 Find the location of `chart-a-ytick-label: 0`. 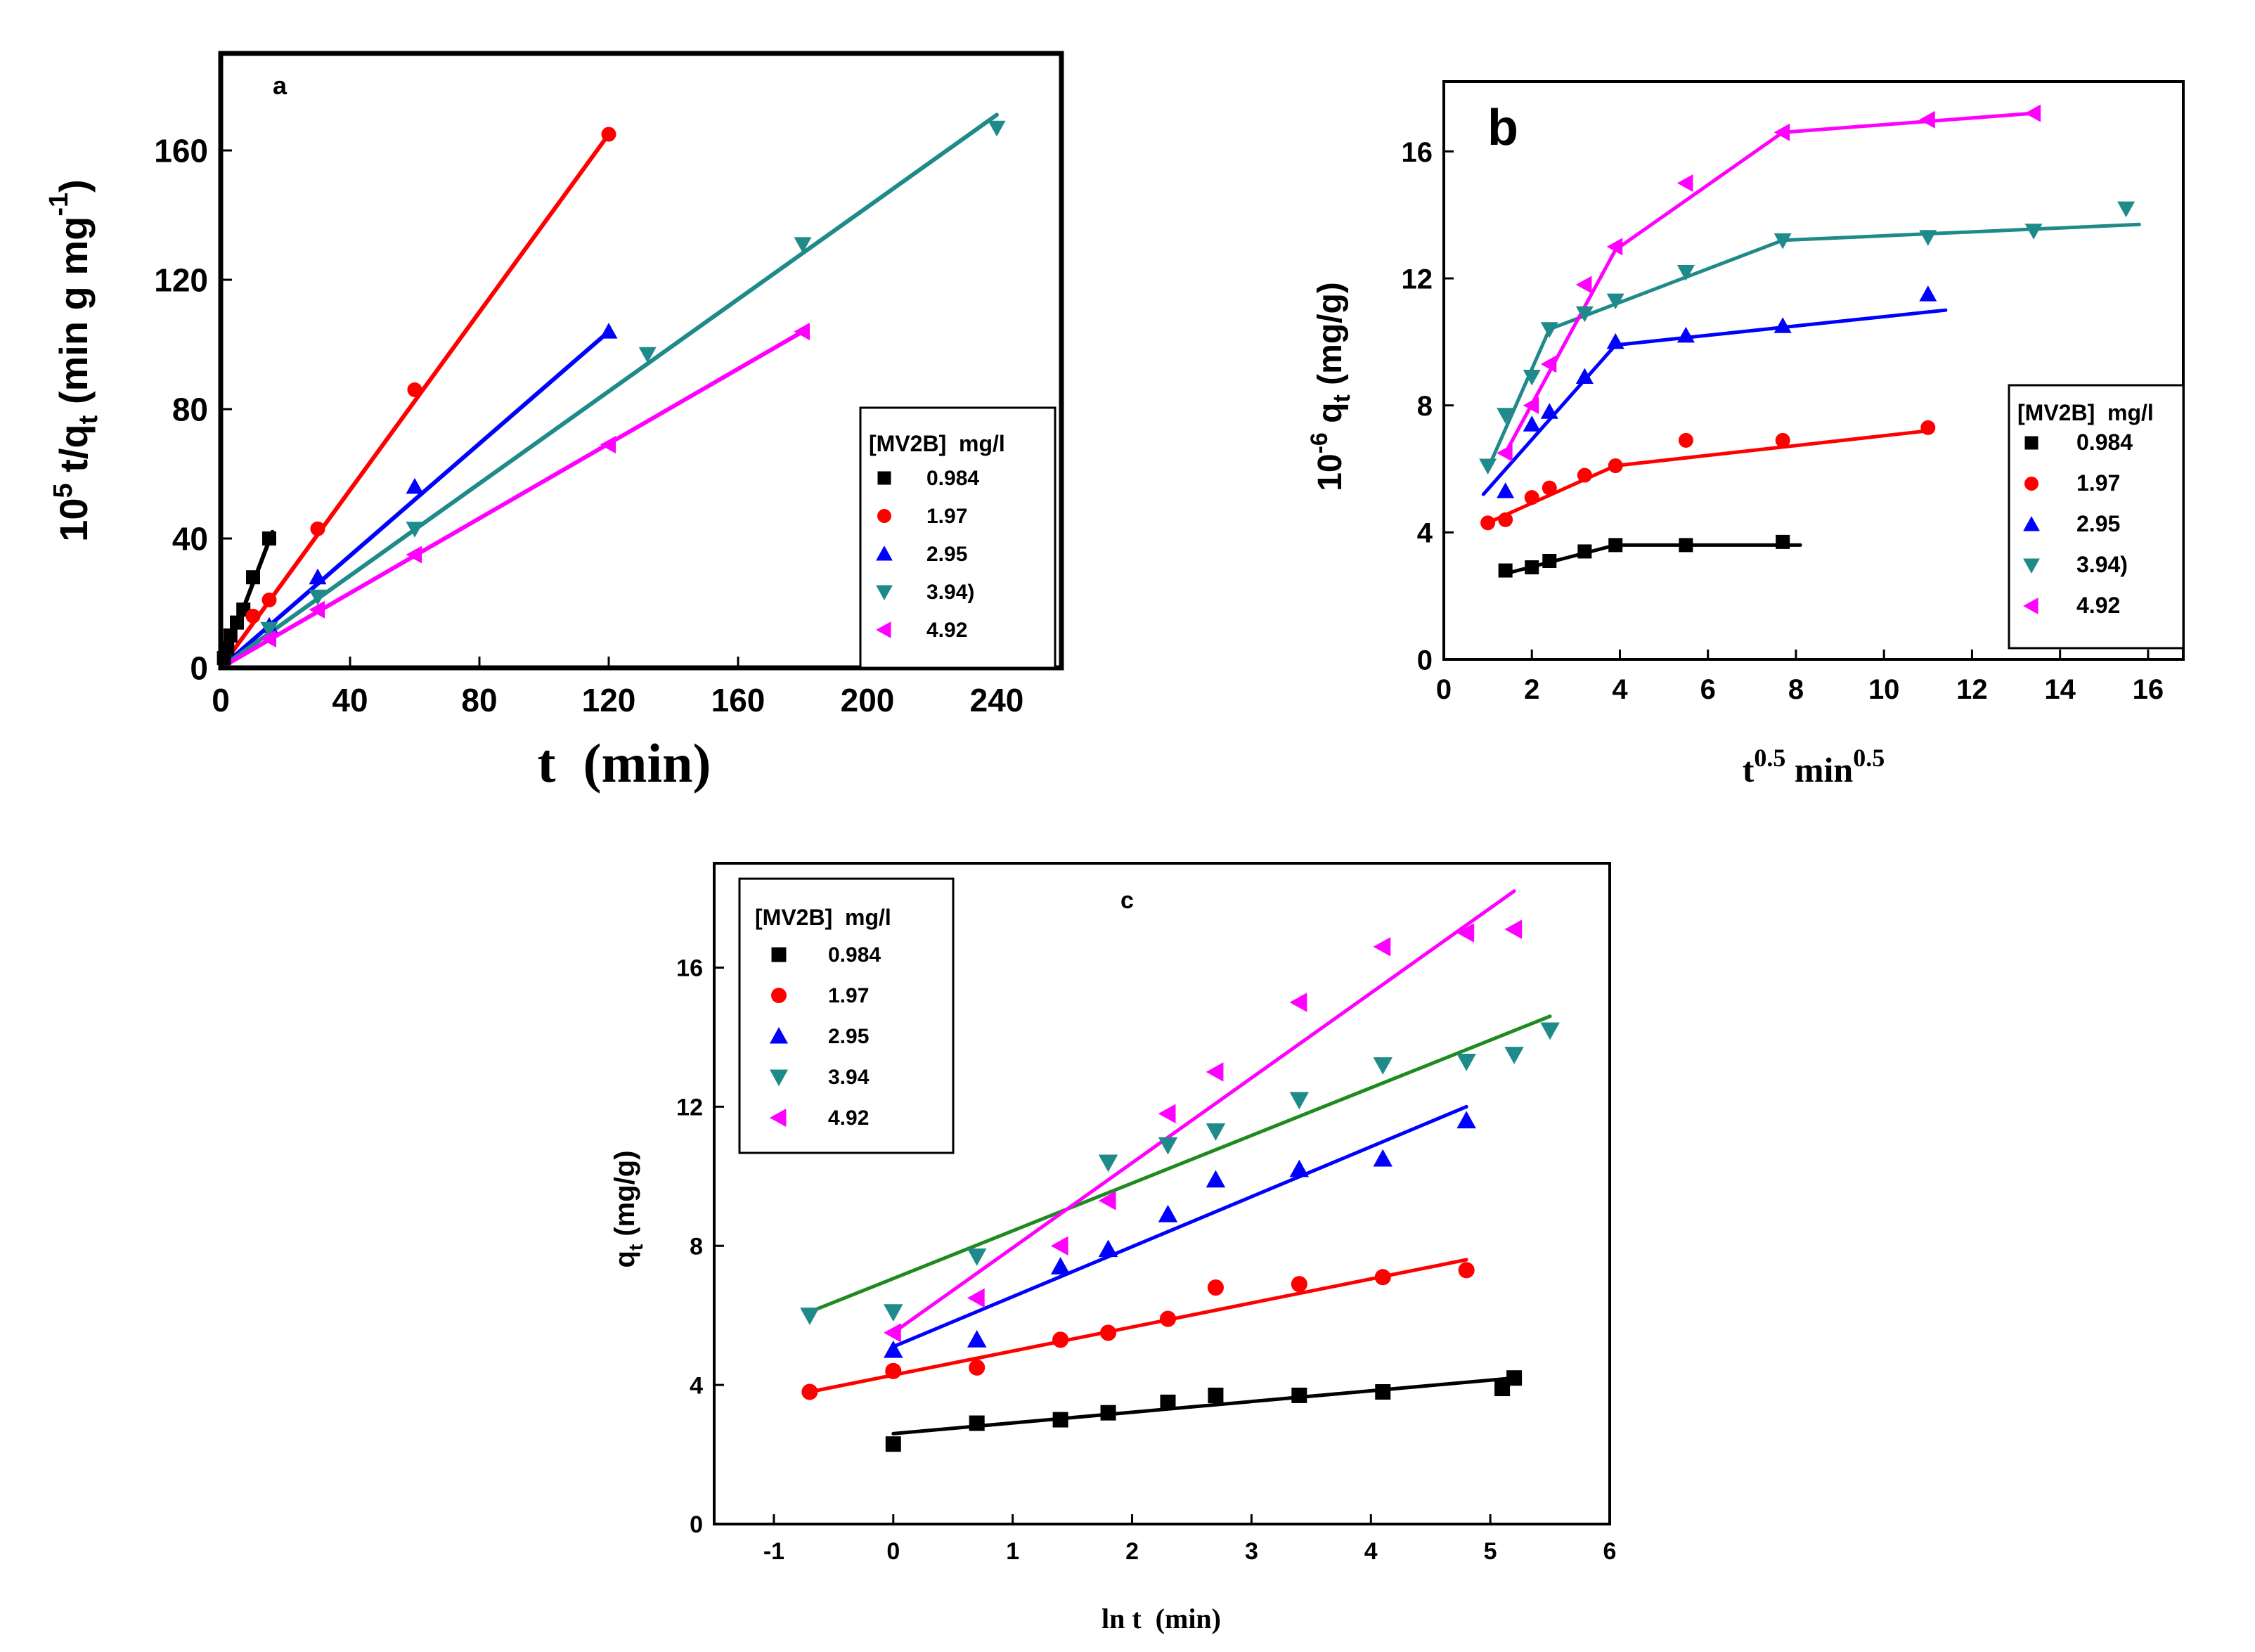

chart-a-ytick-label: 0 is located at coordinates (199, 668).